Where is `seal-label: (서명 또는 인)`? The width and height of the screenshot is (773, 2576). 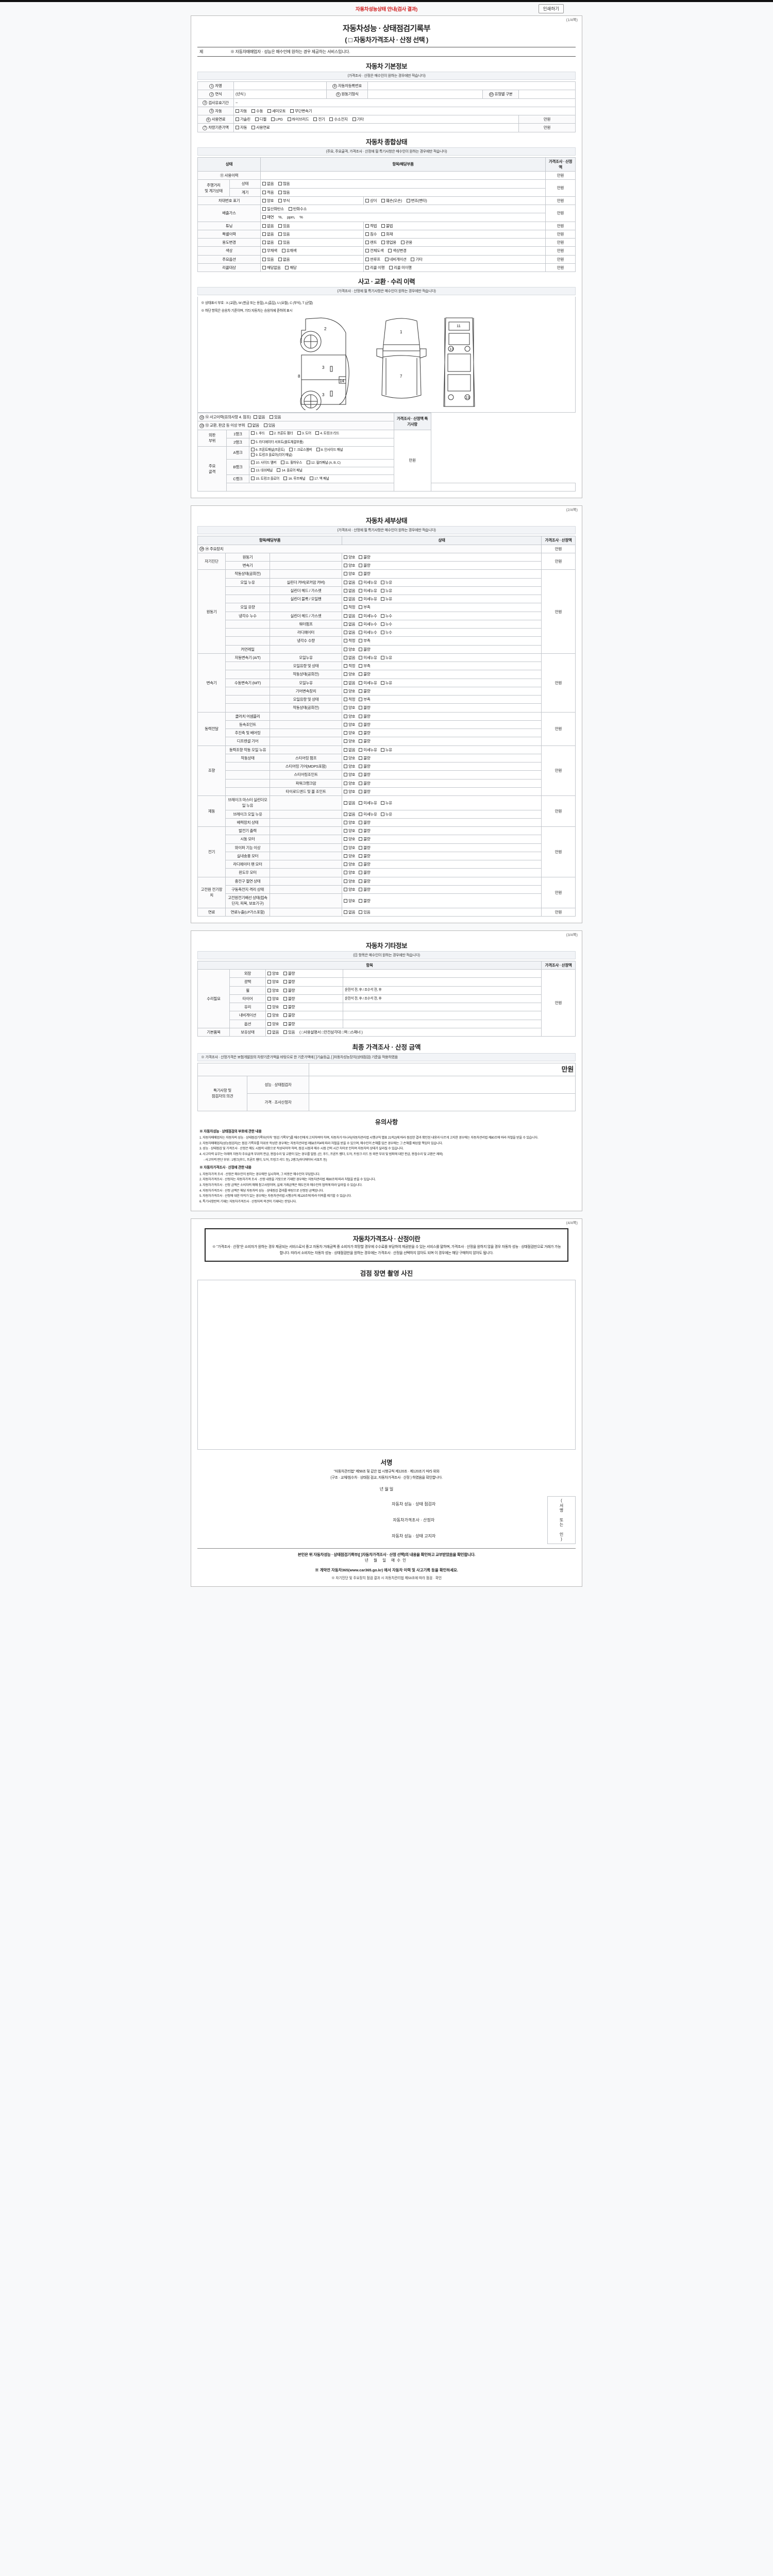
seal-label: (서명 또는 인) is located at coordinates (562, 1520).